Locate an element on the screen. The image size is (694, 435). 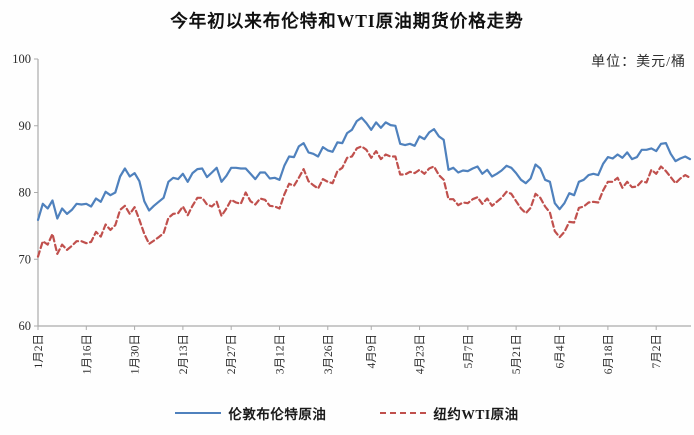
x-tick-label: 6月4日 is located at coordinates (561, 351).